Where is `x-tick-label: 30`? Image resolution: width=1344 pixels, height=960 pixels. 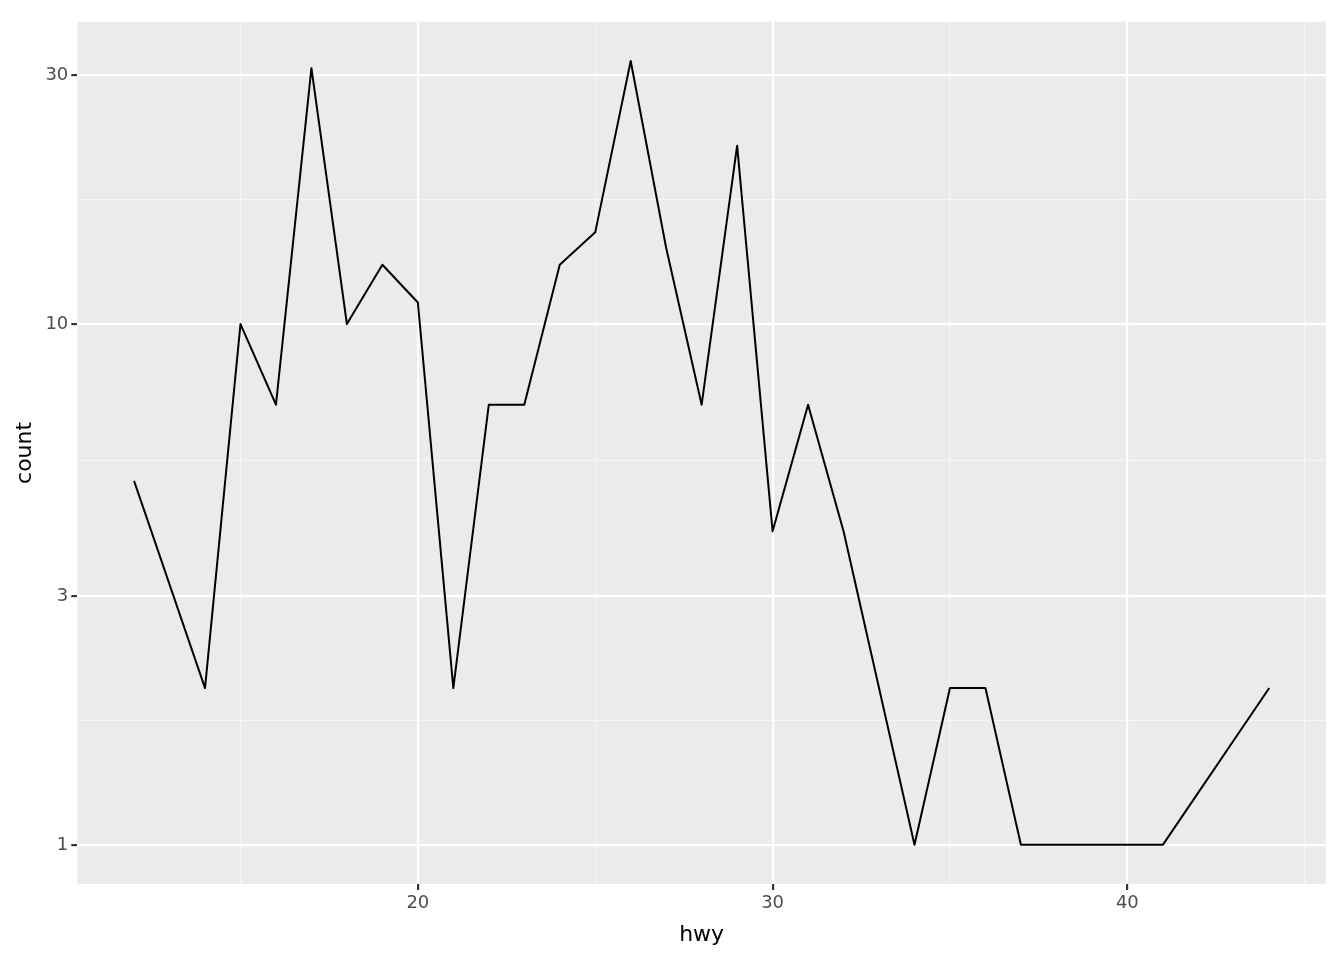
x-tick-label: 30 is located at coordinates (773, 902).